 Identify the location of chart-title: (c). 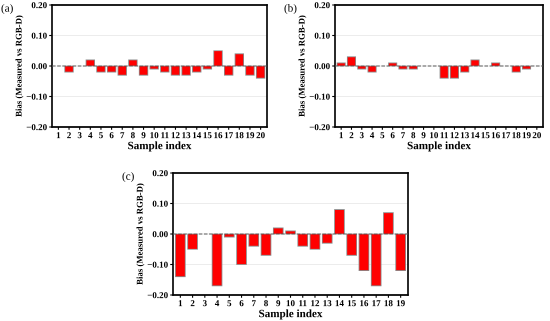
(128, 177).